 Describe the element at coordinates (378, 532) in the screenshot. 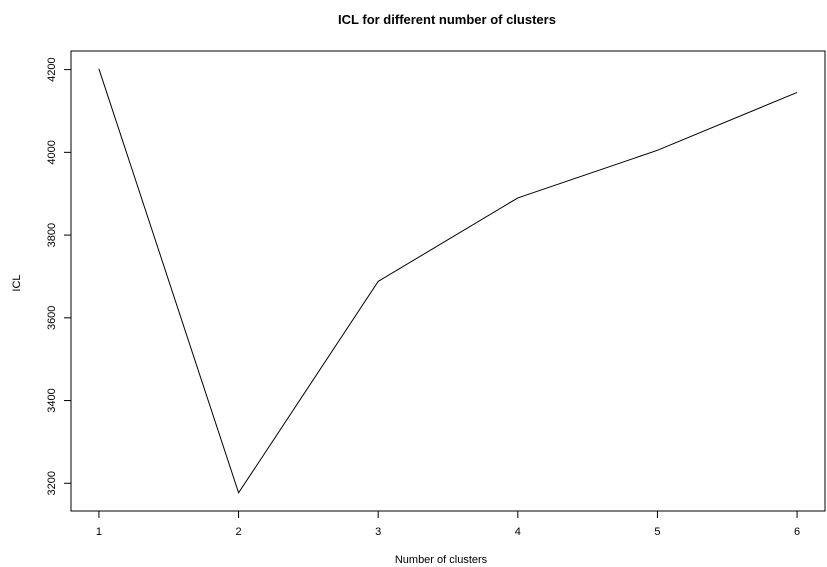

I see `x-tick-label: 3` at that location.